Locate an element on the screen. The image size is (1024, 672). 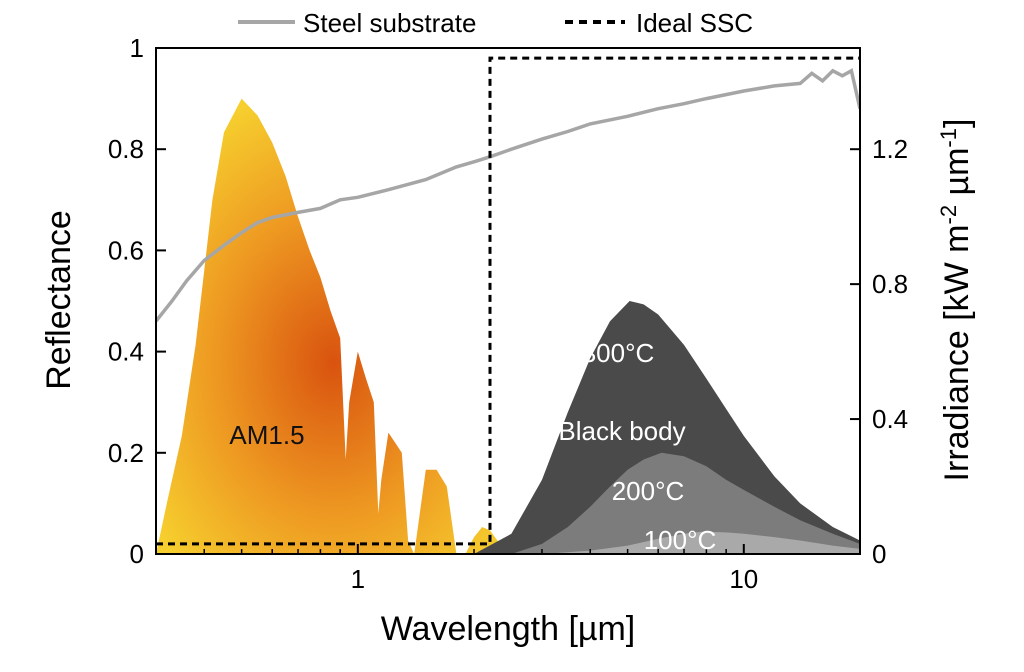
y2-label-sup2: -1 is located at coordinates (948, 138).